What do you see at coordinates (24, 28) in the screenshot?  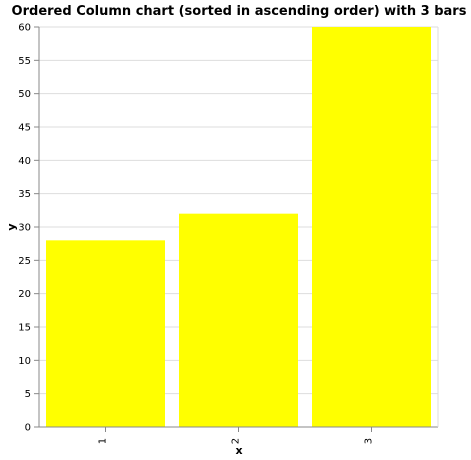 I see `y-tick-label: 60` at bounding box center [24, 28].